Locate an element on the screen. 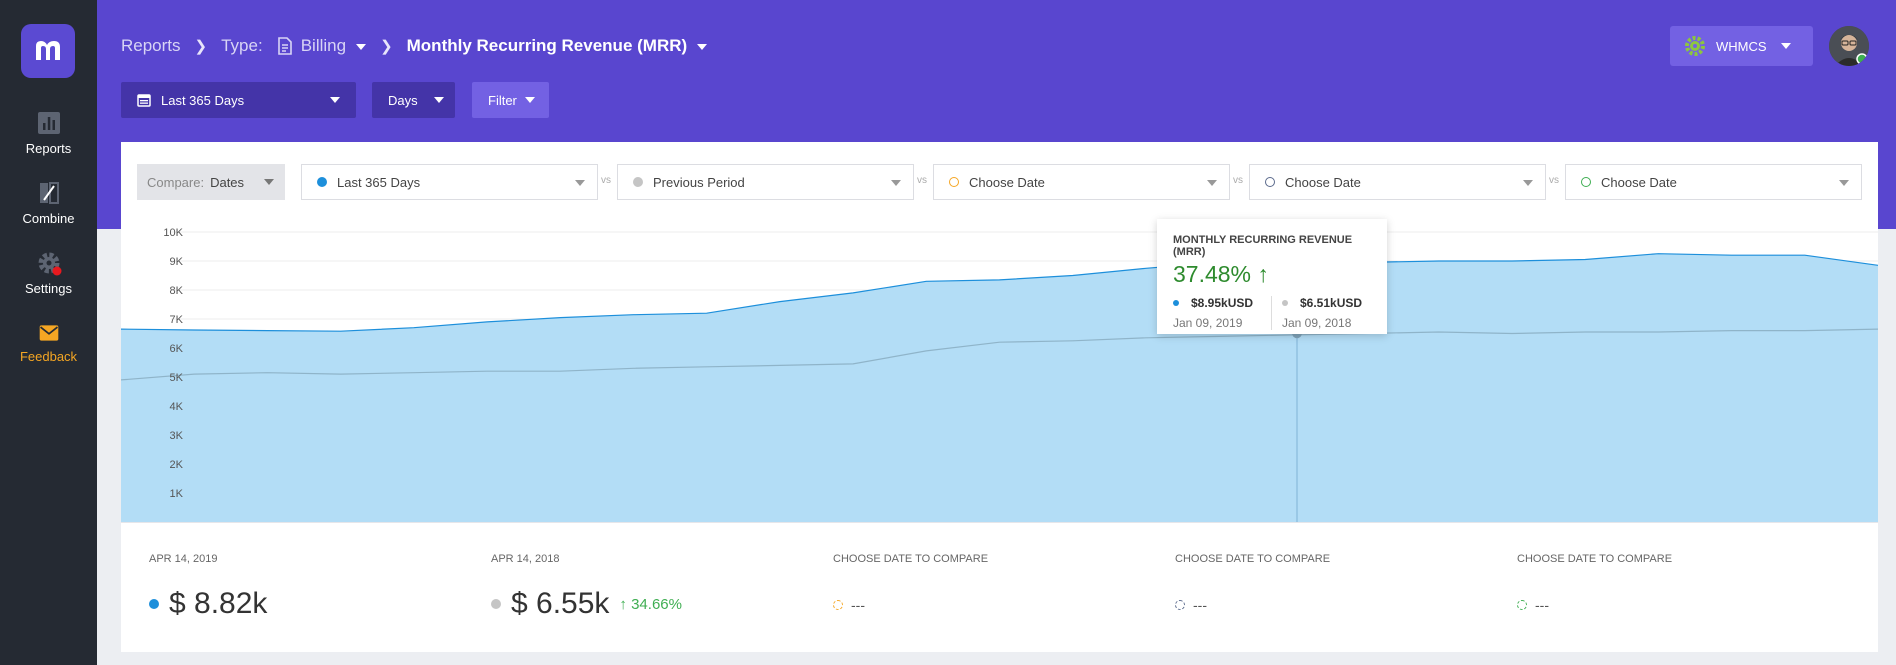 Image resolution: width=1896 pixels, height=665 pixels. compare-selector-label: Last 365 Days is located at coordinates (379, 182).